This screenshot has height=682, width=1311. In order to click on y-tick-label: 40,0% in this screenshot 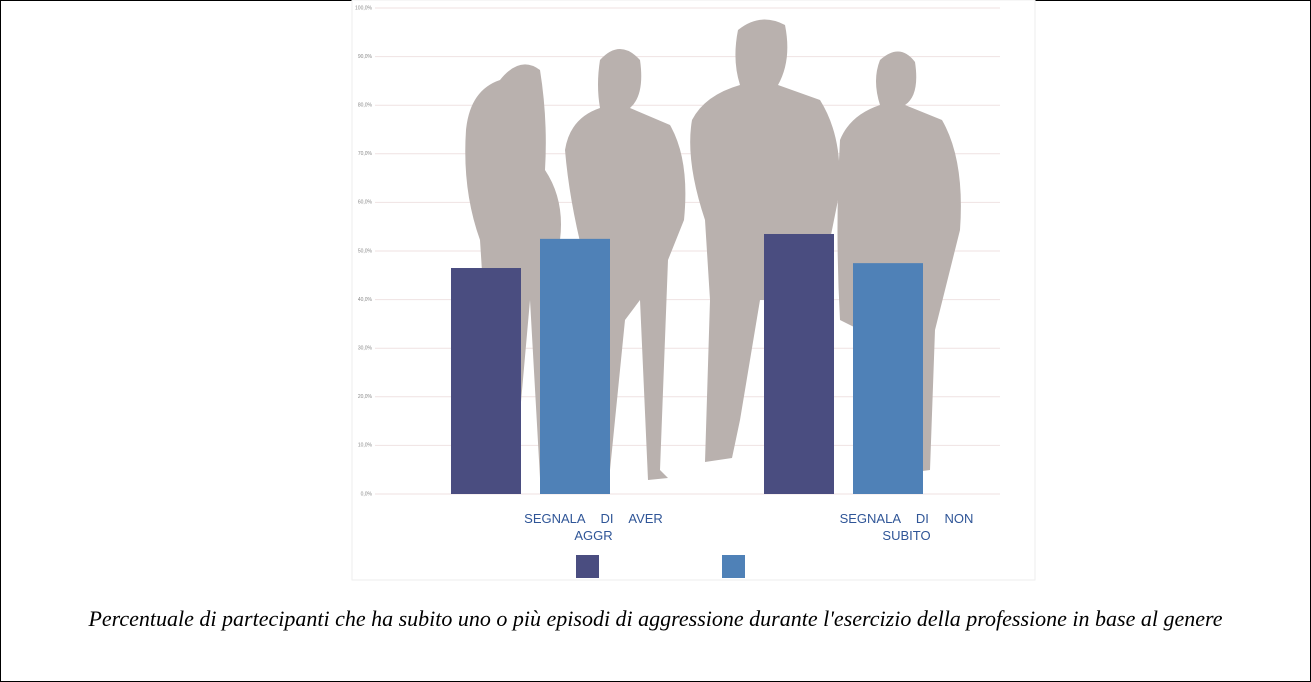, I will do `click(365, 300)`.